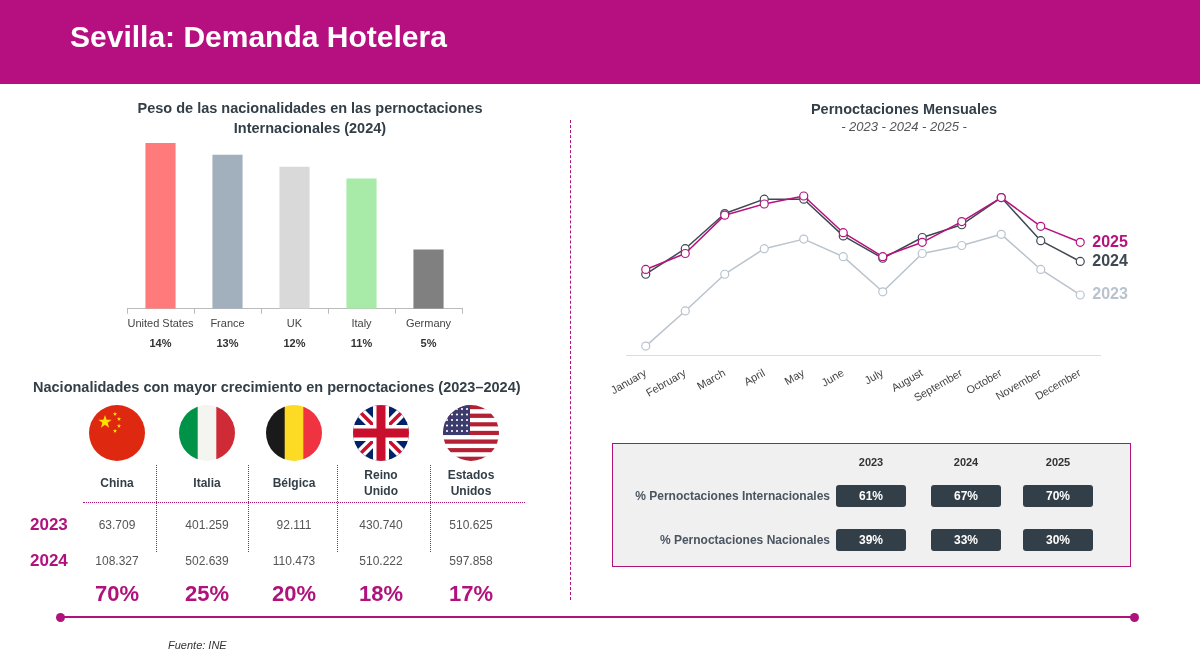 This screenshot has width=1200, height=657. What do you see at coordinates (160, 342) in the screenshot?
I see `data-label: 14%` at bounding box center [160, 342].